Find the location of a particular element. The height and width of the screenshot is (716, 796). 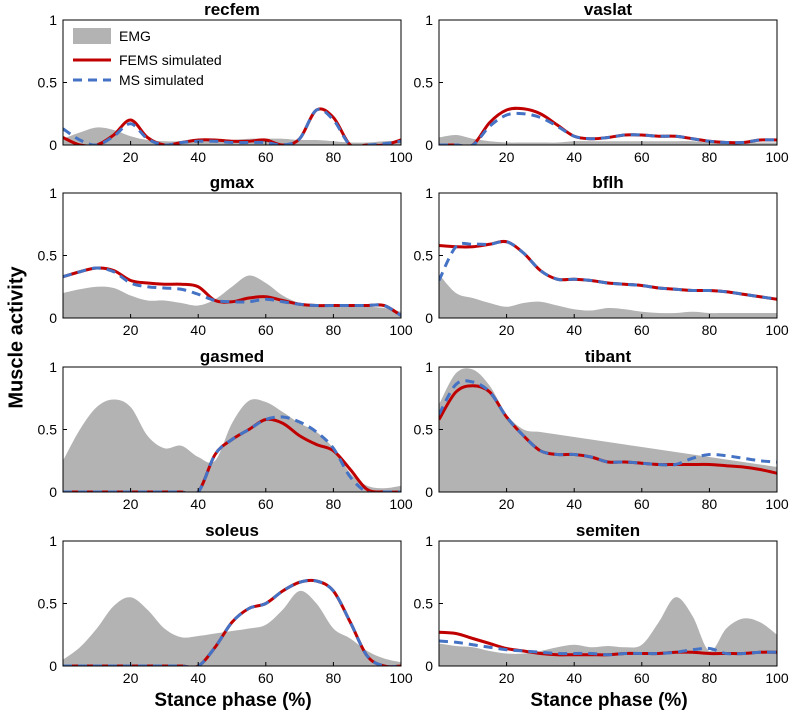

x-tick-label-soleus: 100 is located at coordinates (401, 678).